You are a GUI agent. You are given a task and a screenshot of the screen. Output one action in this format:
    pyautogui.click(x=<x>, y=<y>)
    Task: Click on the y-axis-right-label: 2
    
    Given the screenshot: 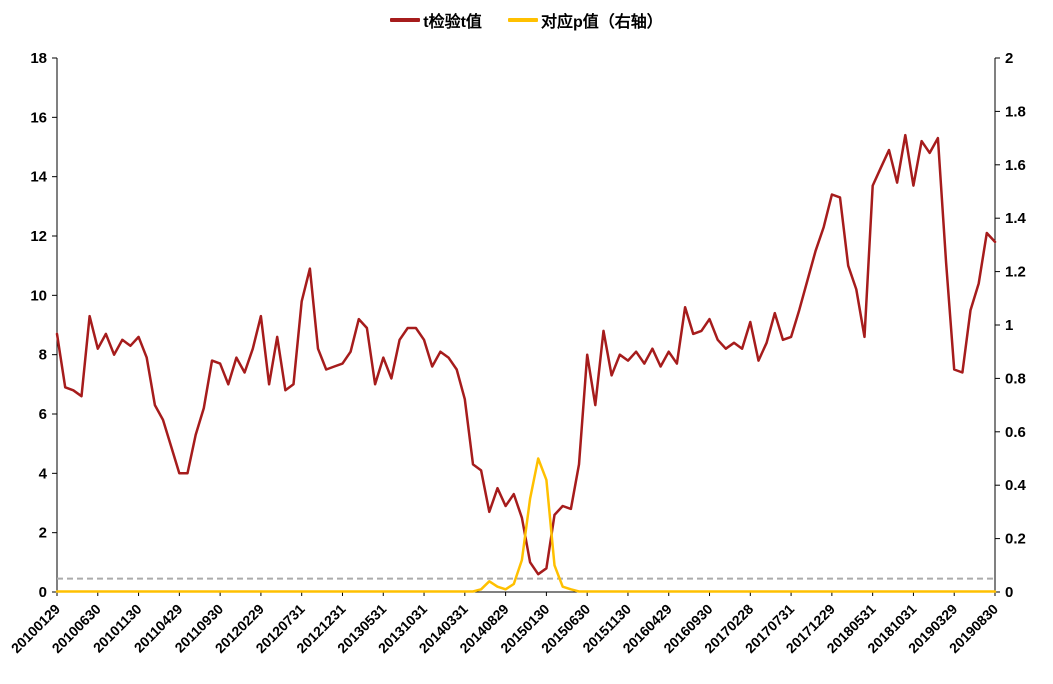 What is the action you would take?
    pyautogui.click(x=1009, y=58)
    